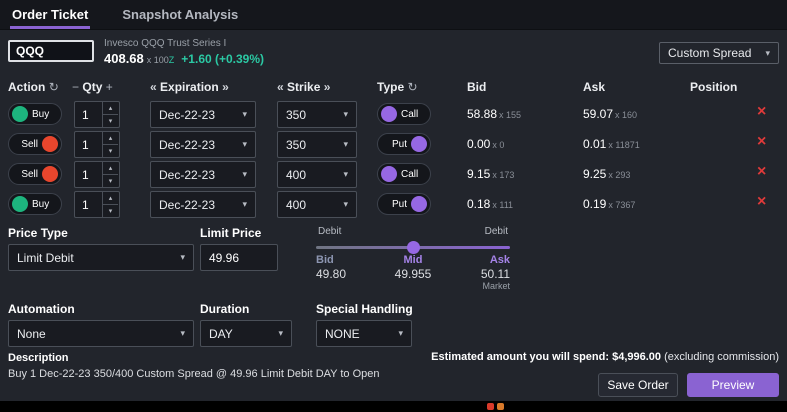 The image size is (787, 412). What do you see at coordinates (280, 87) in the screenshot?
I see `strike-prev-icon: «` at bounding box center [280, 87].